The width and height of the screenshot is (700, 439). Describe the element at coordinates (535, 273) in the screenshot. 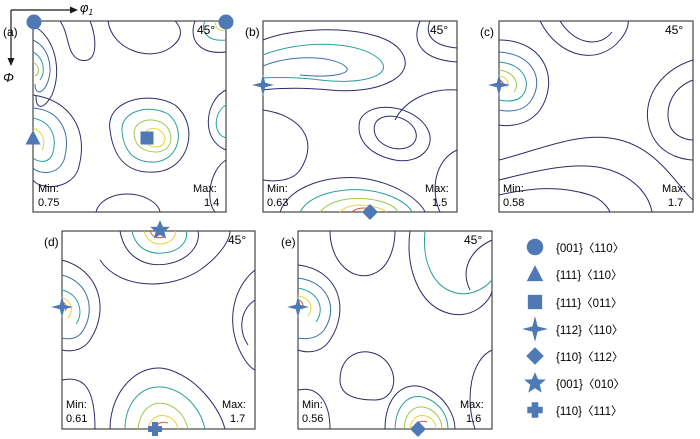

I see `legend-triangle-icon` at that location.